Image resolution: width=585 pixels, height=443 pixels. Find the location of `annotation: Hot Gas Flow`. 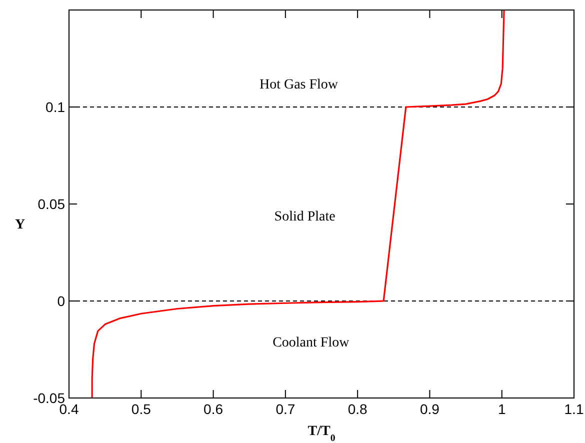

annotation: Hot Gas Flow is located at coordinates (299, 85).